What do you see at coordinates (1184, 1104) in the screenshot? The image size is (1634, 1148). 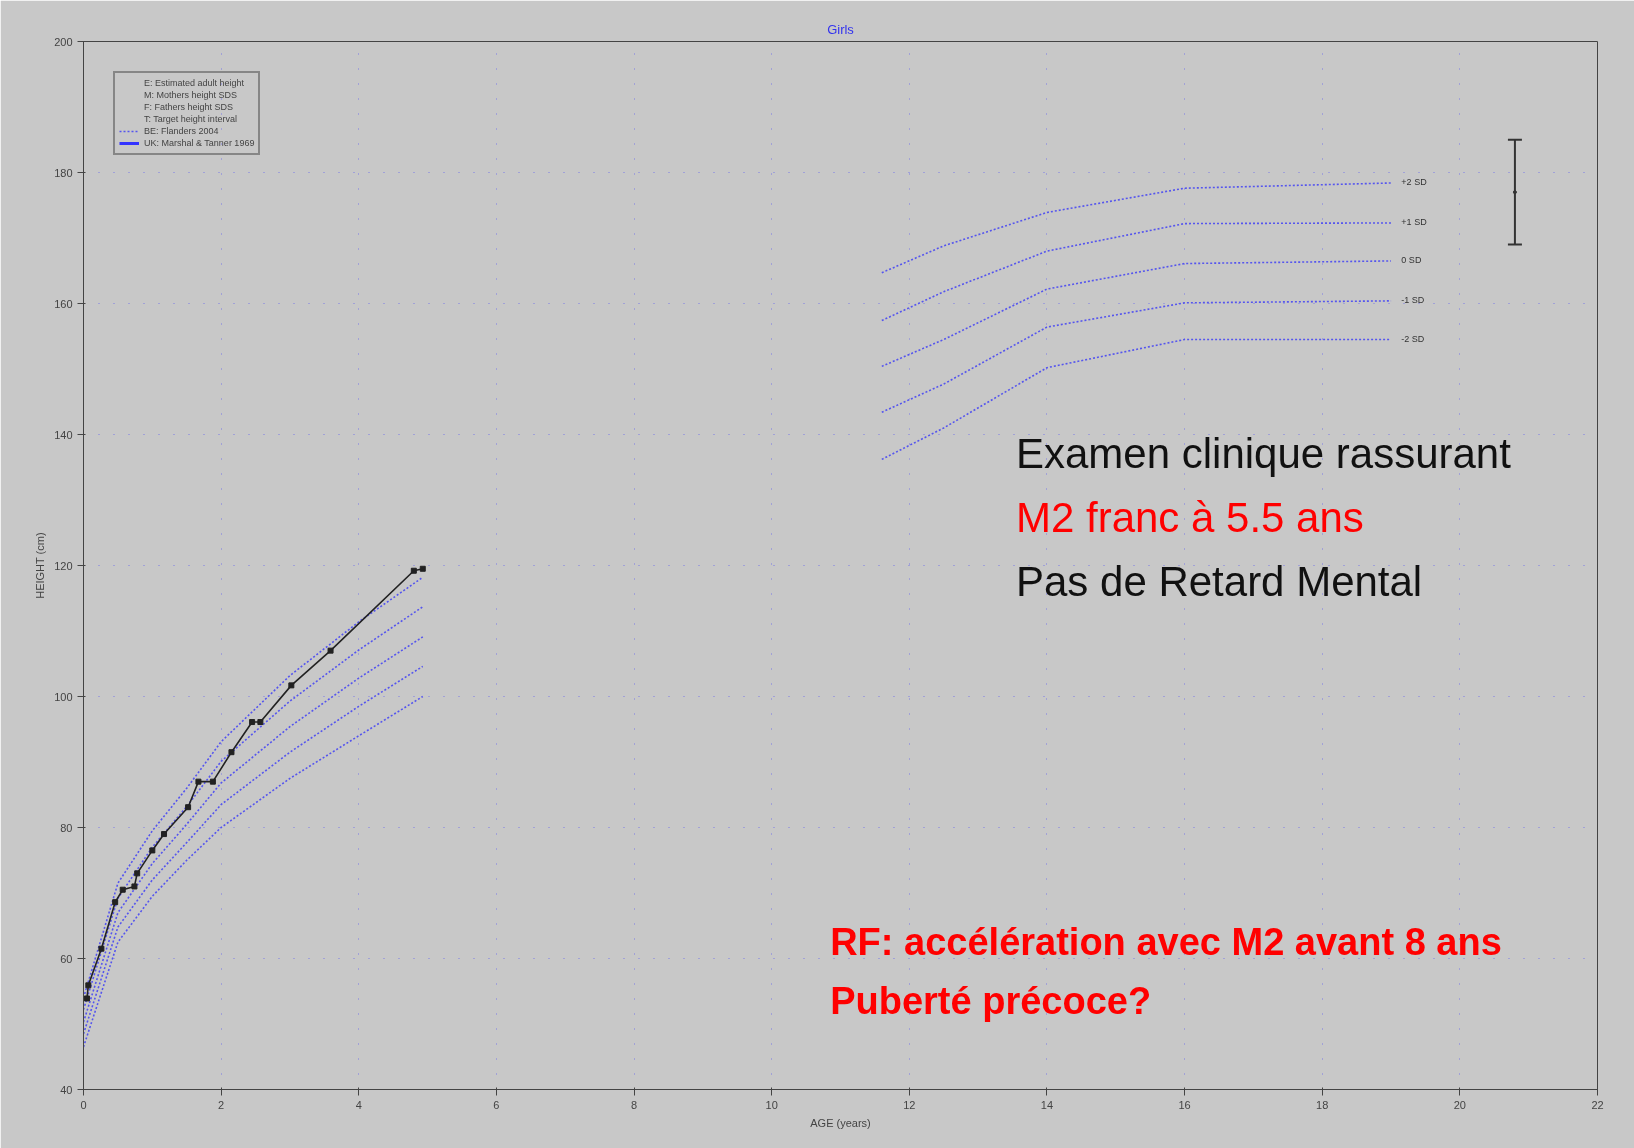 I see `x-tick-label: 16` at bounding box center [1184, 1104].